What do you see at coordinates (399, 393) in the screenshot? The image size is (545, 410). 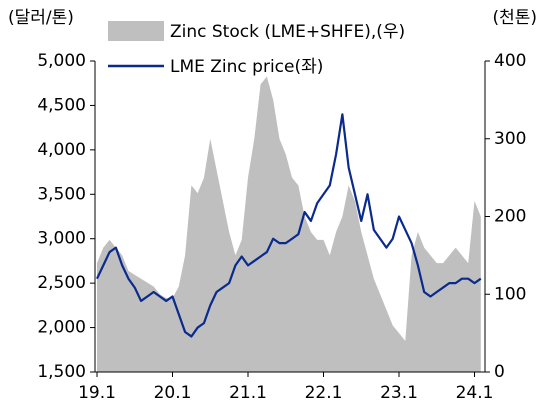 I see `x-tick-label: 23.1` at bounding box center [399, 393].